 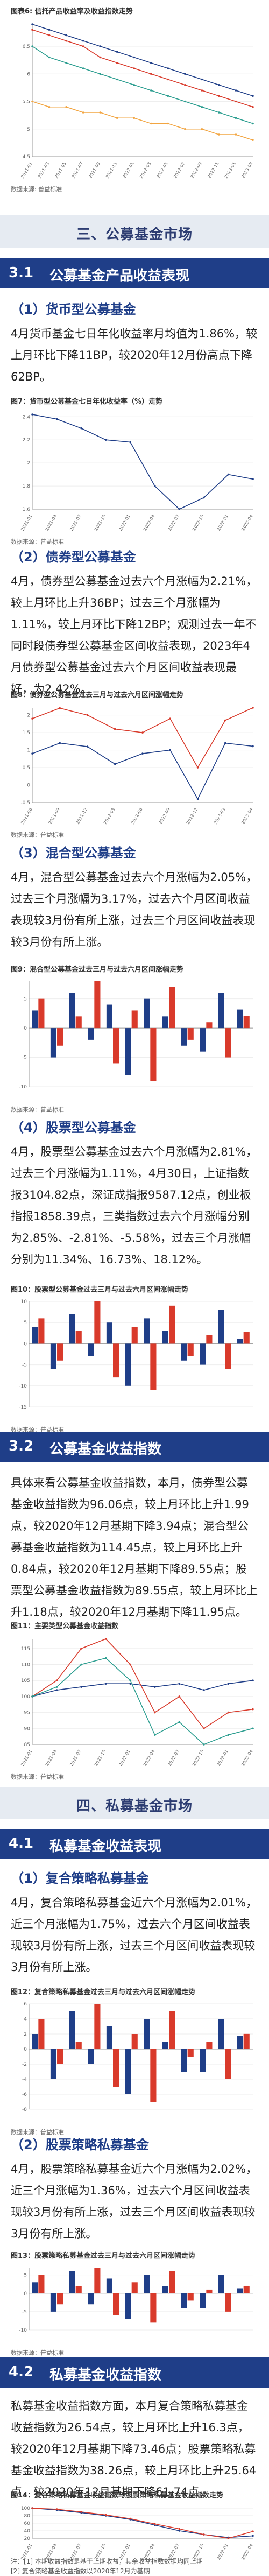 I want to click on x-tick-label: 2022-10, so click(x=199, y=523).